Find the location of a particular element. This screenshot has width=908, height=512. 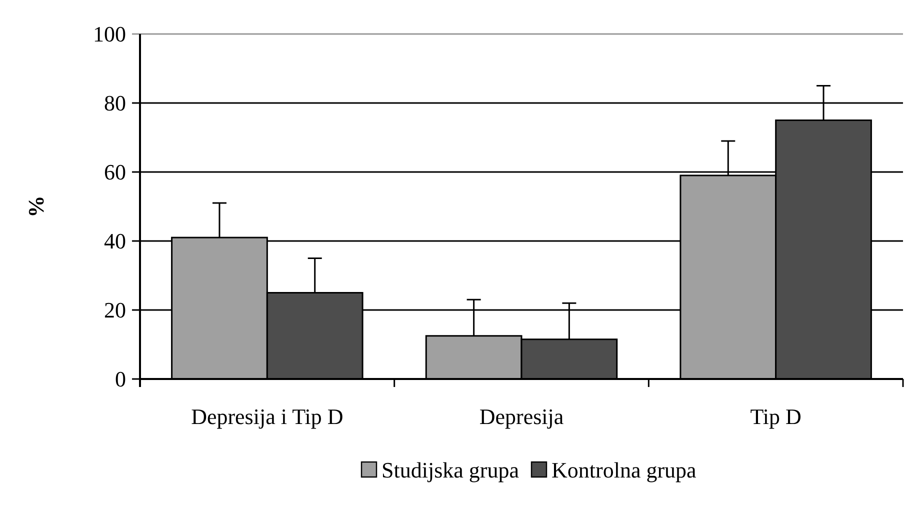

legend-label: Studijska grupa is located at coordinates (451, 470).